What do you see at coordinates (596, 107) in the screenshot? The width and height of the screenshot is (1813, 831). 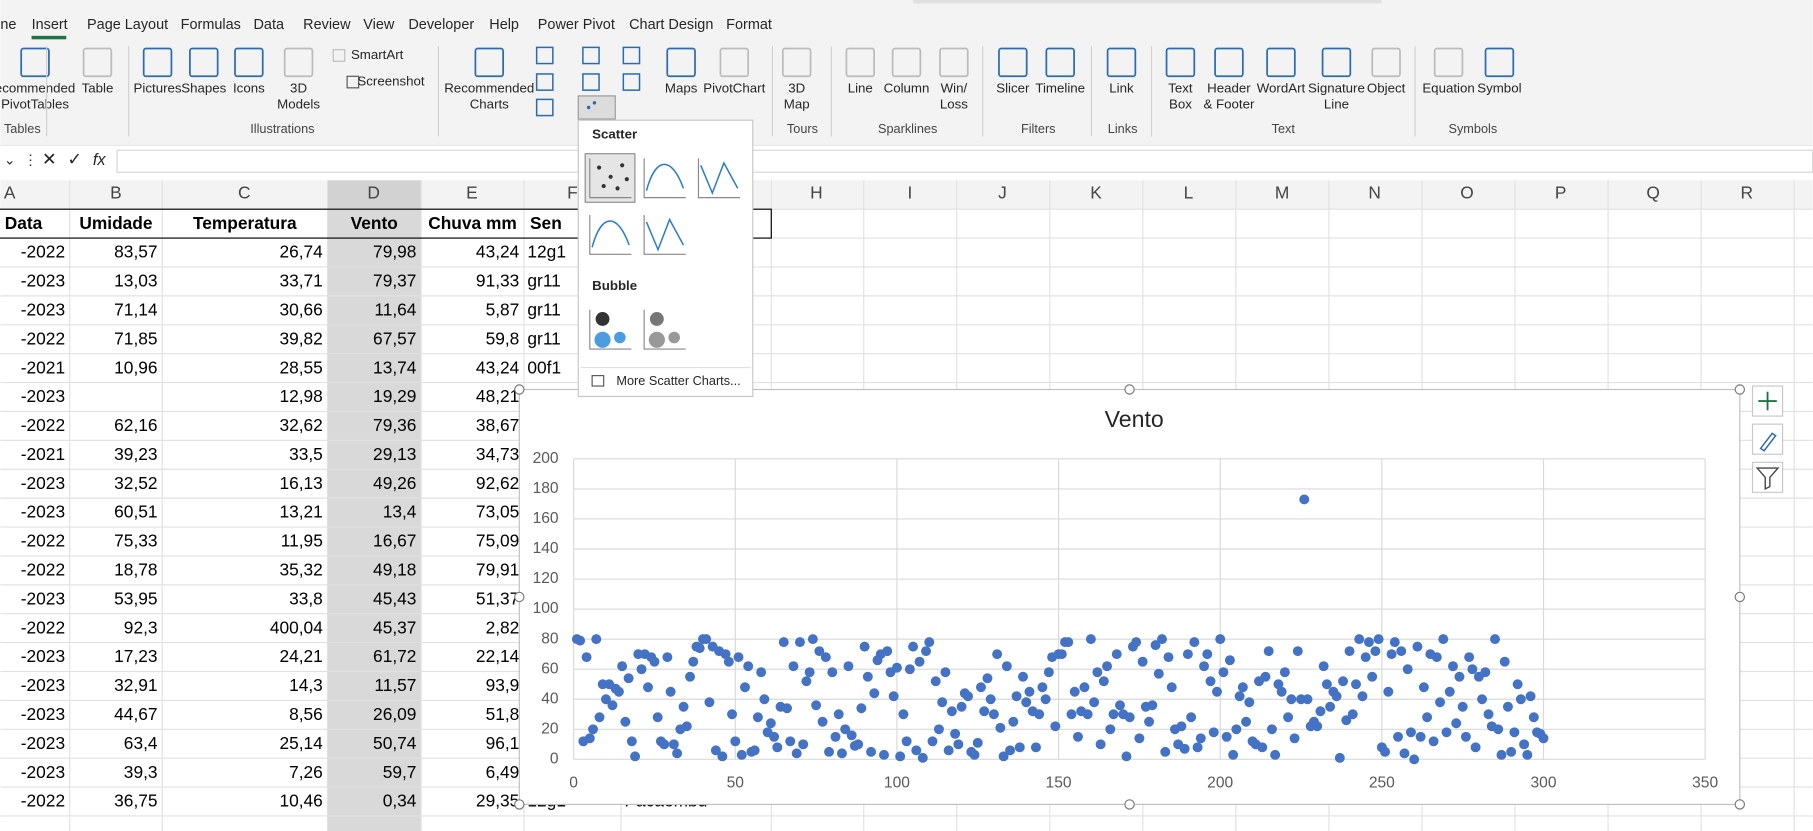 I see `scatter-button-selected` at bounding box center [596, 107].